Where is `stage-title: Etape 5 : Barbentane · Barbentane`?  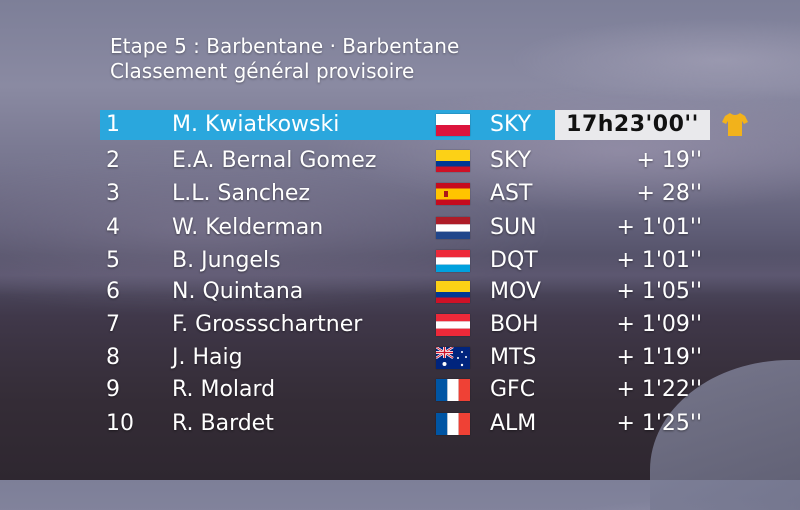 stage-title: Etape 5 : Barbentane · Barbentane is located at coordinates (285, 46).